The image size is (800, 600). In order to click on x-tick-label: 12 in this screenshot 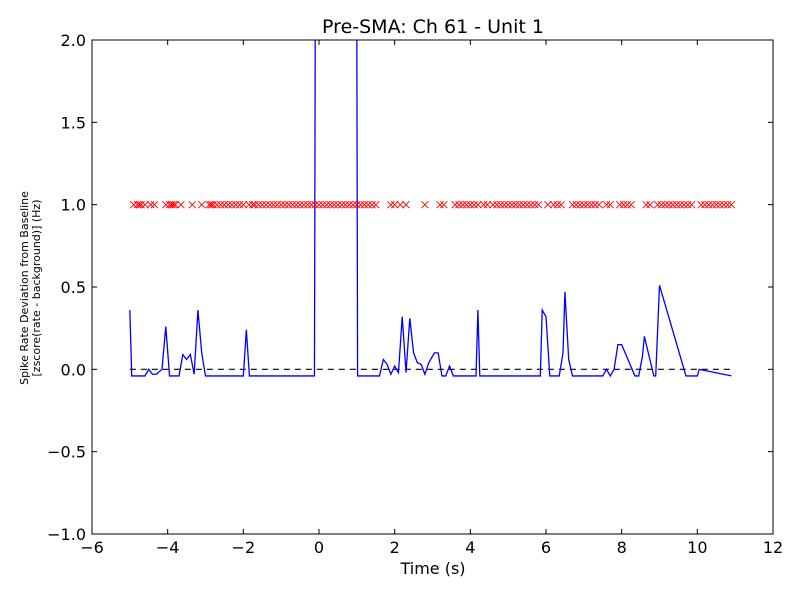, I will do `click(773, 547)`.